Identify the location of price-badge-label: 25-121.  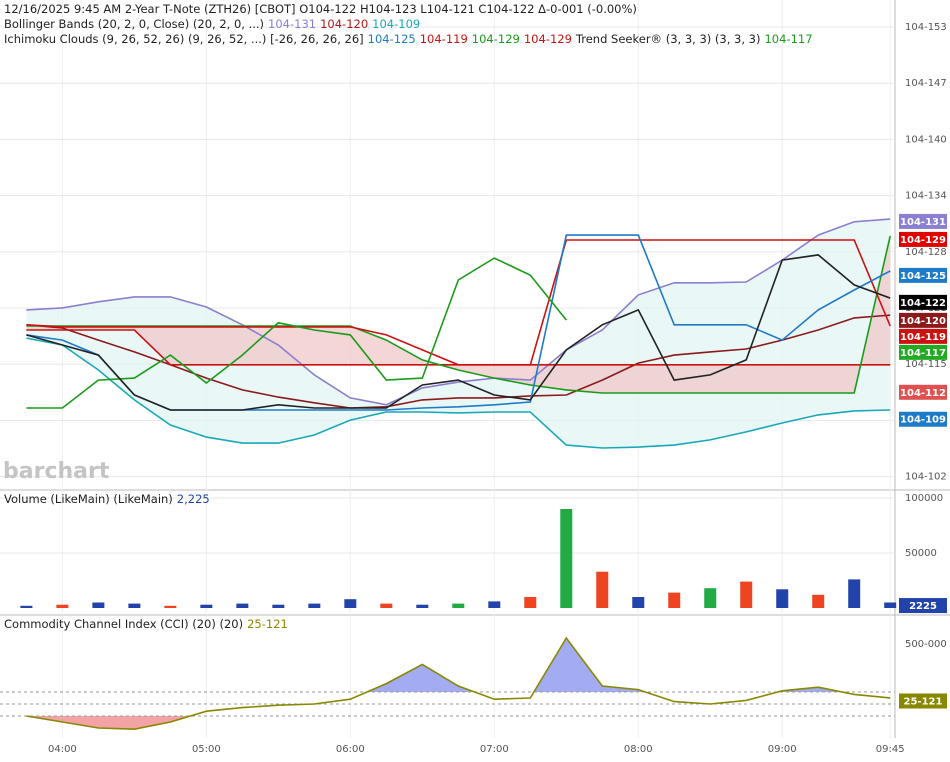
(923, 701).